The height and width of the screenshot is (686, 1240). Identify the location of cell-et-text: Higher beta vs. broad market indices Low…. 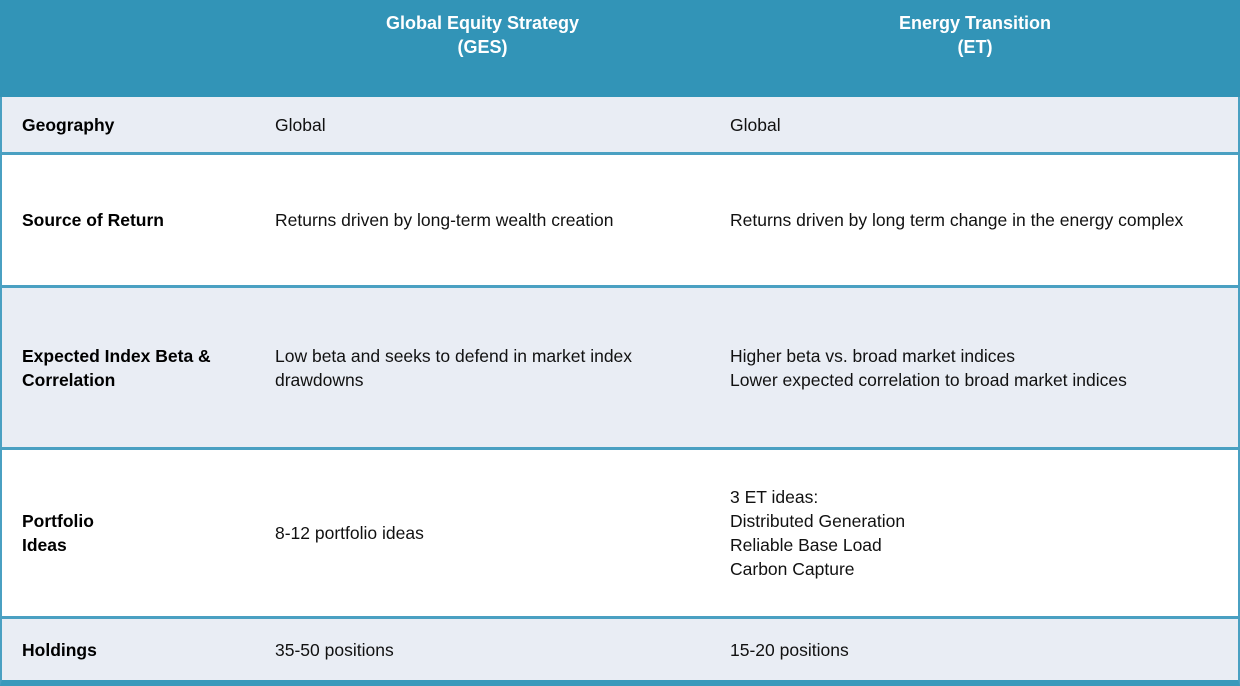
(928, 367).